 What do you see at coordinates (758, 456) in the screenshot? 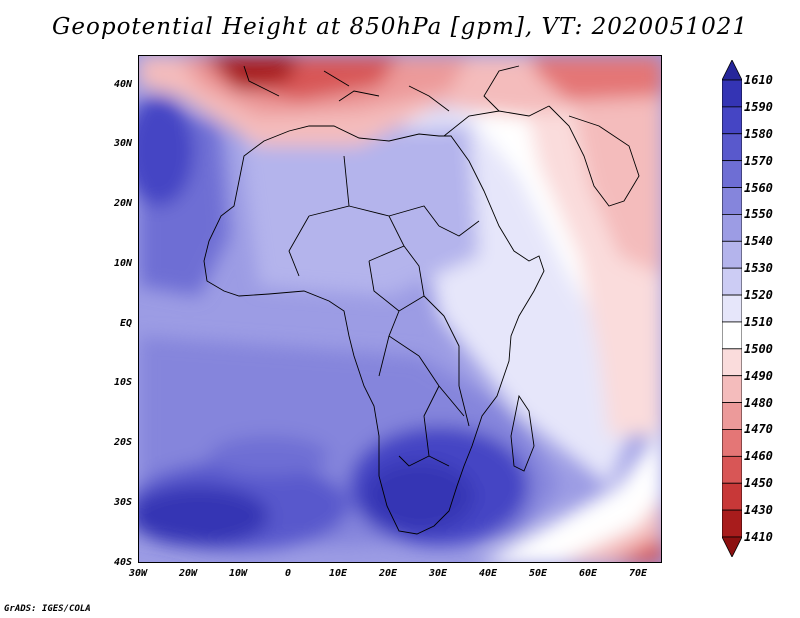
I see `colorbar-label: 1460` at bounding box center [758, 456].